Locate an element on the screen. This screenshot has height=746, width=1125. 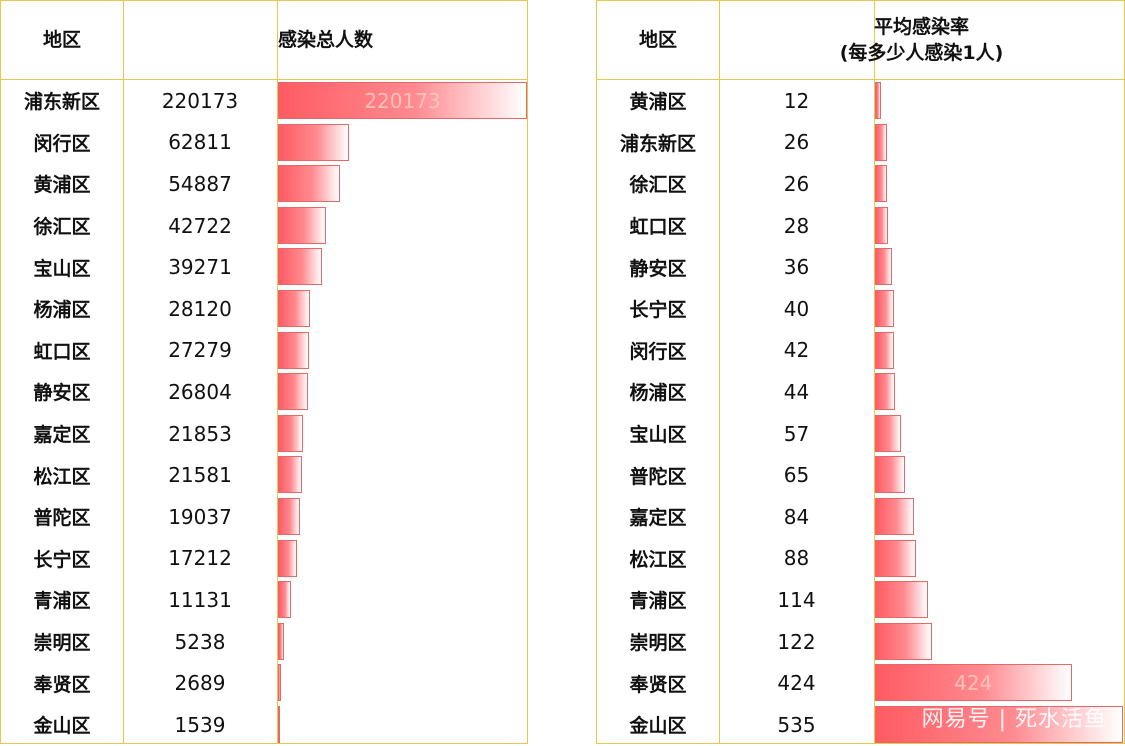
region-cell: 嘉定区 is located at coordinates (658, 518).